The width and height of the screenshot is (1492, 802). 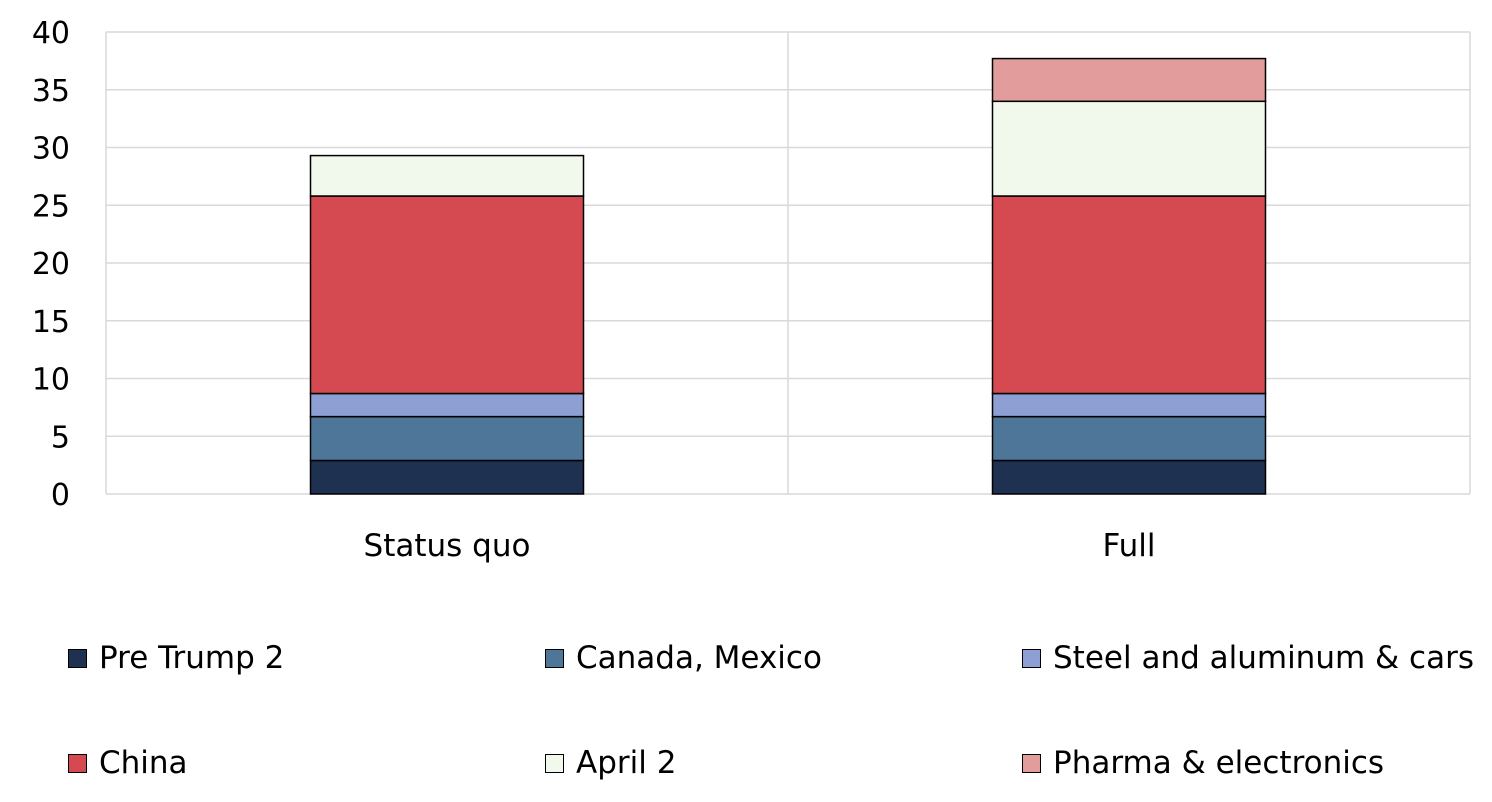 I want to click on y-axis-tick-labels: 0 5 10 15 20 25 30 35 40, so click(x=51, y=264).